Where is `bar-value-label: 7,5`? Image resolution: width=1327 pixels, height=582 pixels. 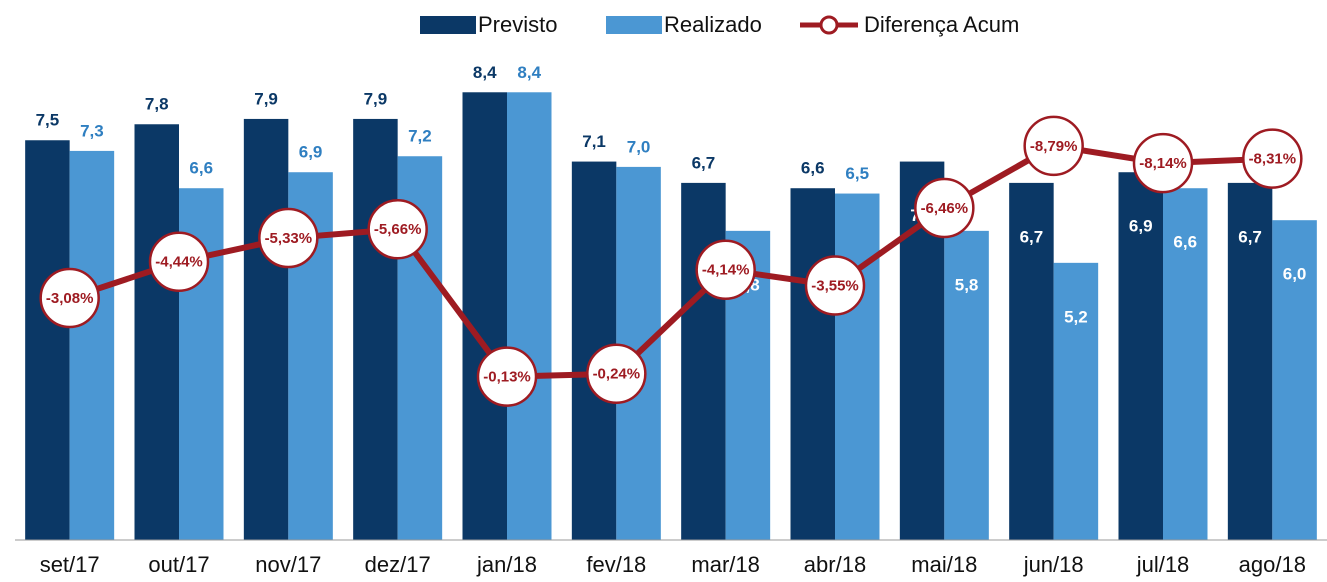 bar-value-label: 7,5 is located at coordinates (48, 120).